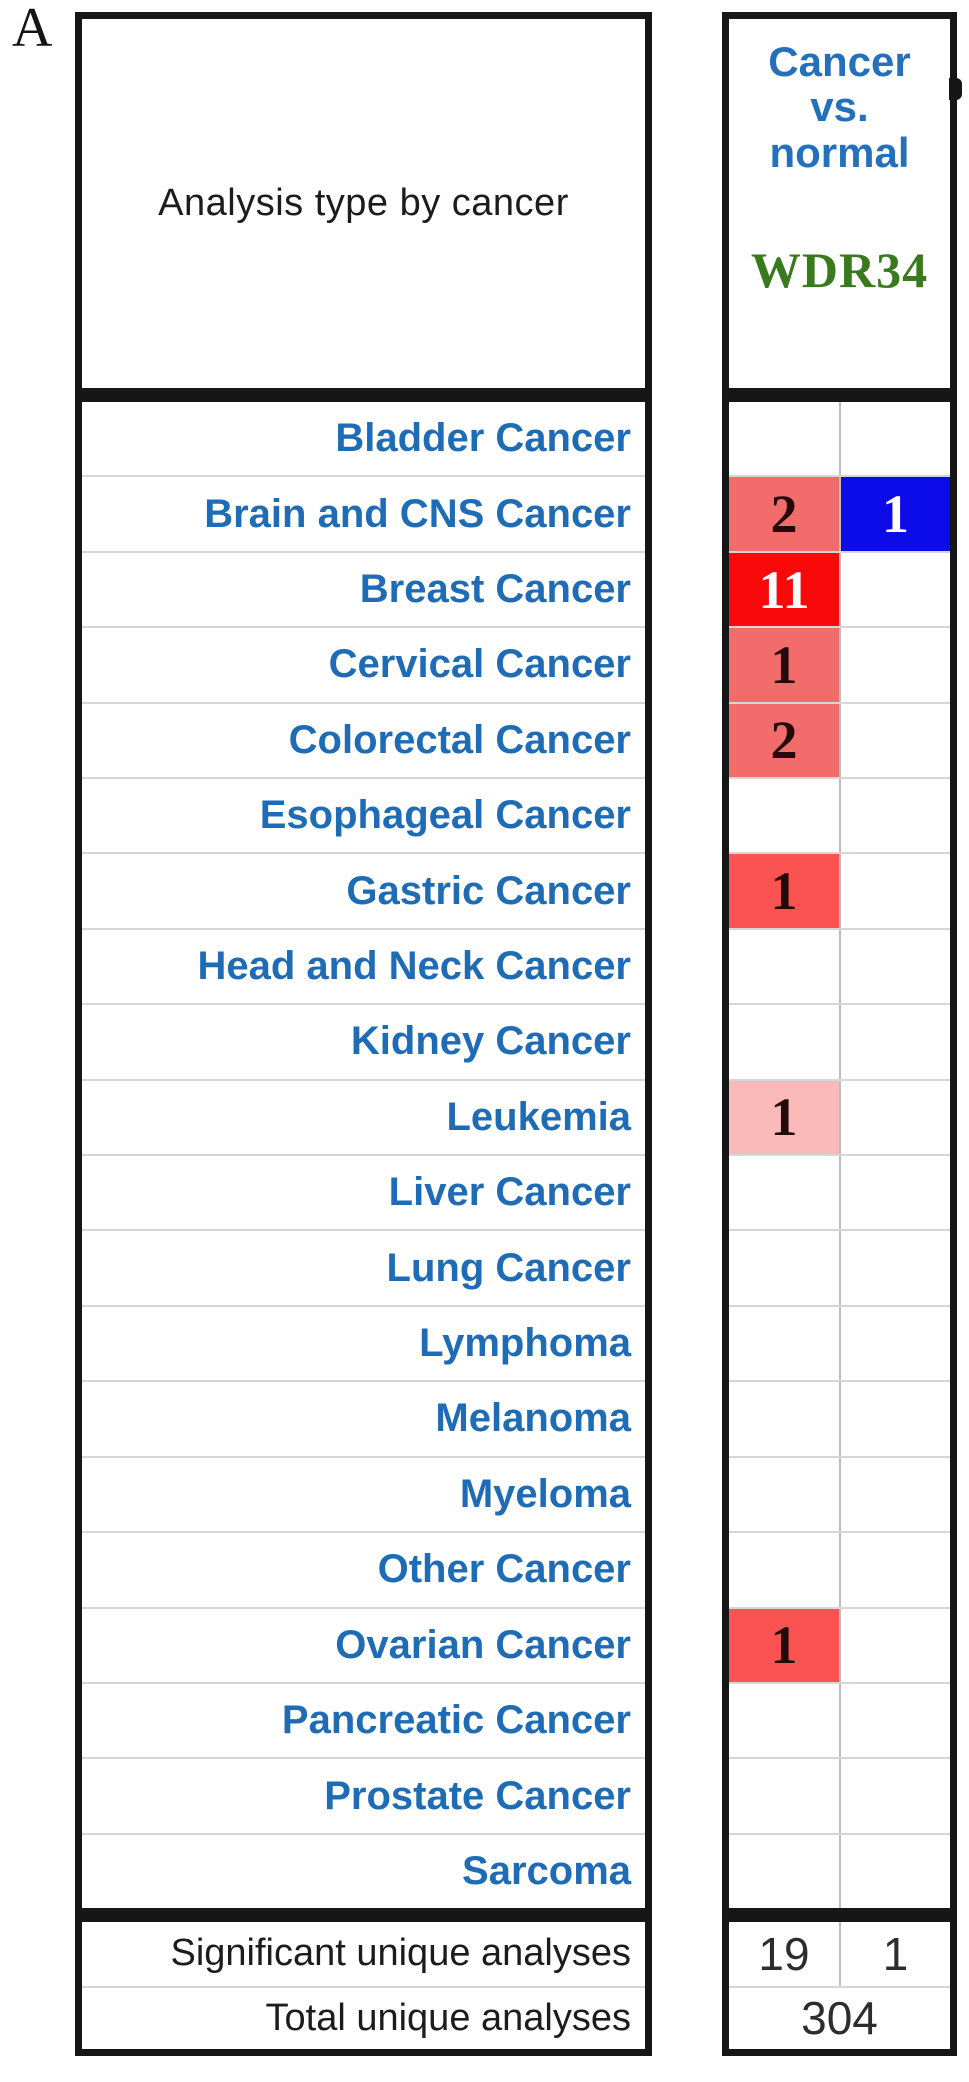  What do you see at coordinates (477, 1795) in the screenshot?
I see `cancer-type-label: Prostate Cancer` at bounding box center [477, 1795].